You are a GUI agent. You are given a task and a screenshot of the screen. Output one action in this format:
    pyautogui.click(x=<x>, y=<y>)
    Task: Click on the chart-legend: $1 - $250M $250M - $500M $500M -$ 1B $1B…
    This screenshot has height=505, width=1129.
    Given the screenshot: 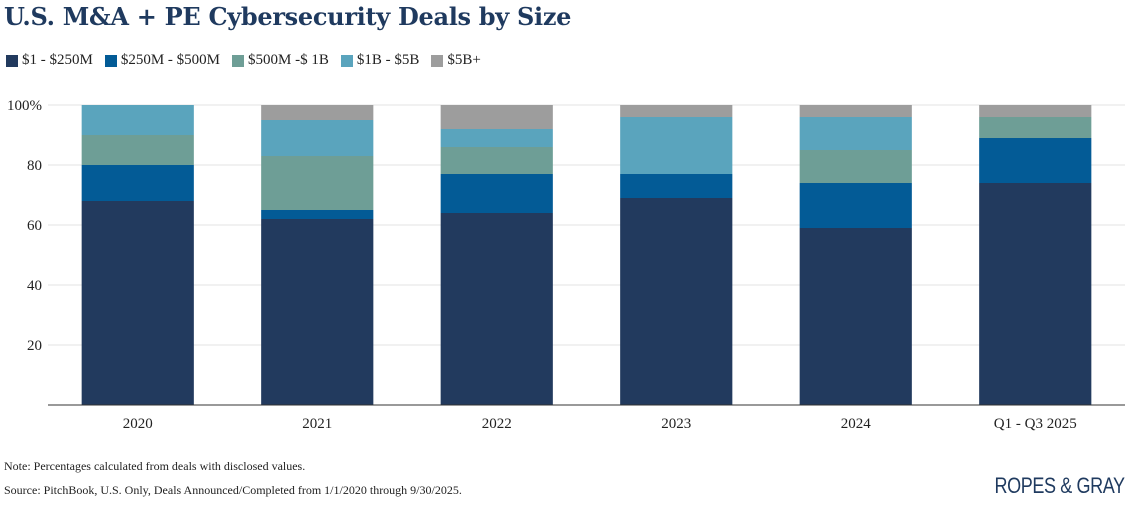 What is the action you would take?
    pyautogui.click(x=249, y=60)
    